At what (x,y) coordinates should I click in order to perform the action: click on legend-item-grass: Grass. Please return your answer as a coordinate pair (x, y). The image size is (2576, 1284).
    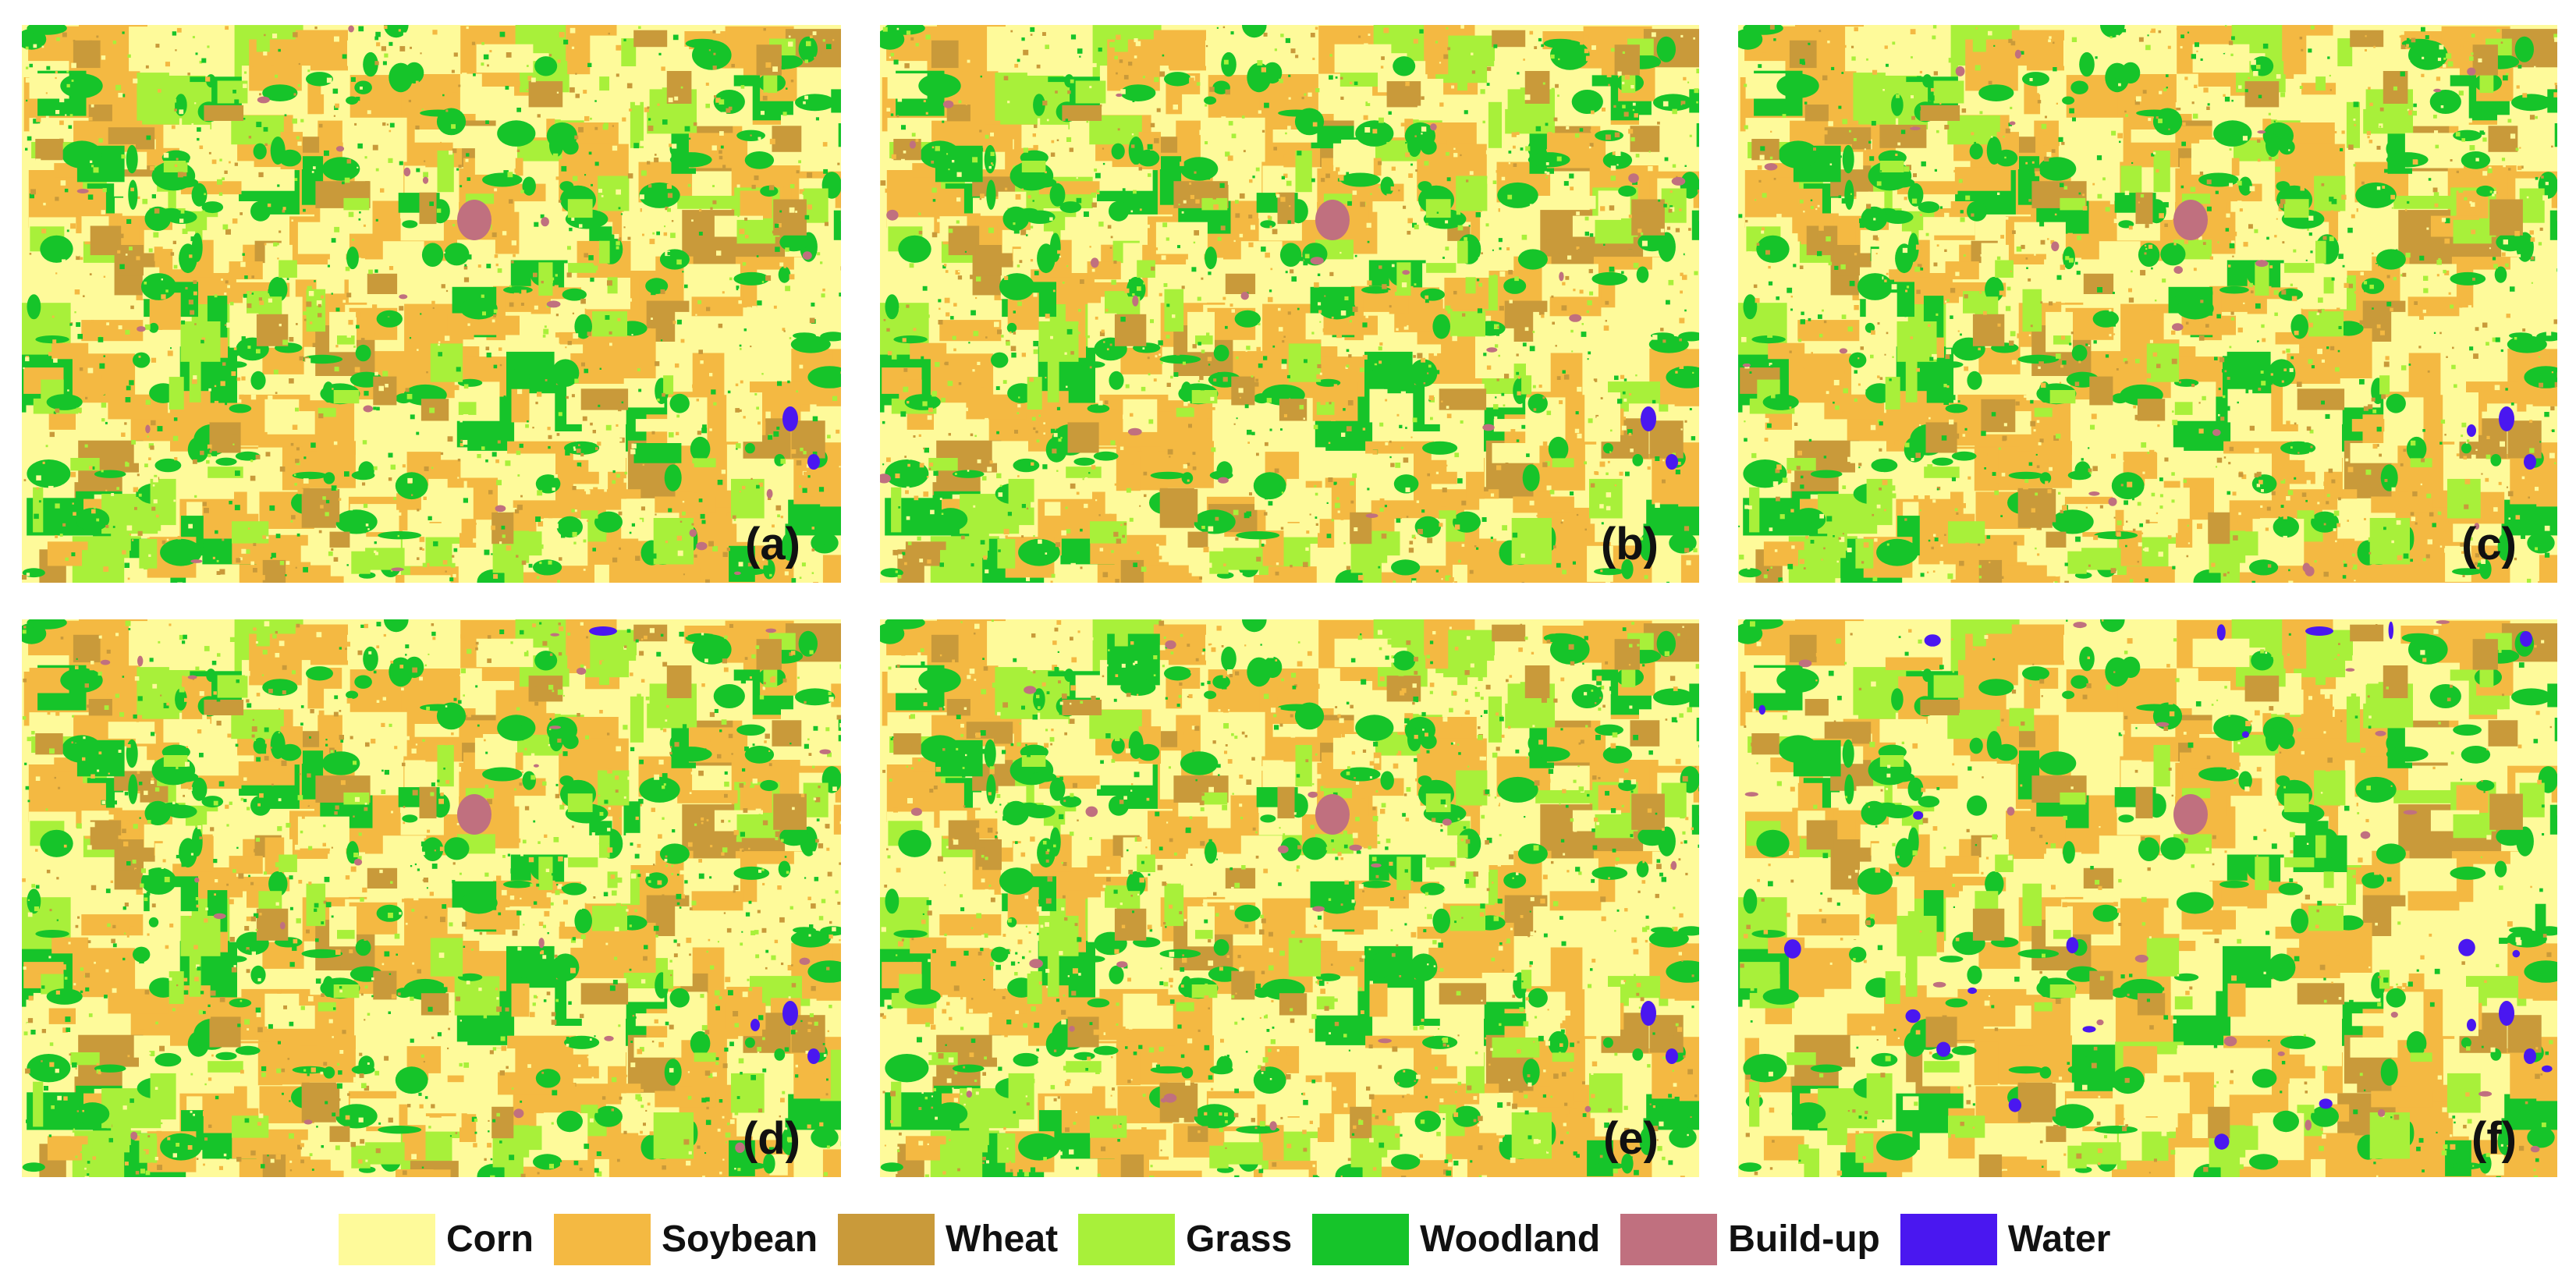
    Looking at the image, I should click on (1185, 1239).